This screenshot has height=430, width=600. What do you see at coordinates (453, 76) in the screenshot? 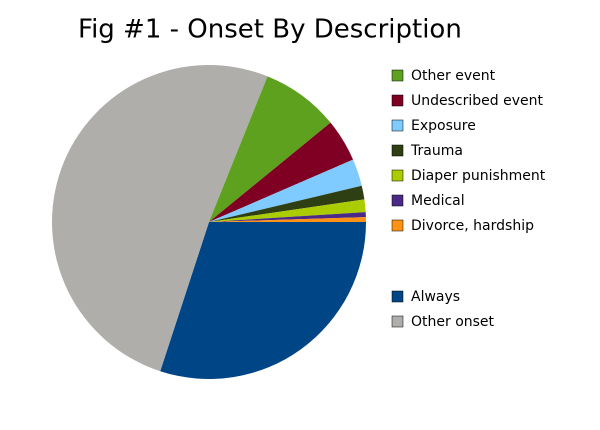
I see `legend-label: Other event` at bounding box center [453, 76].